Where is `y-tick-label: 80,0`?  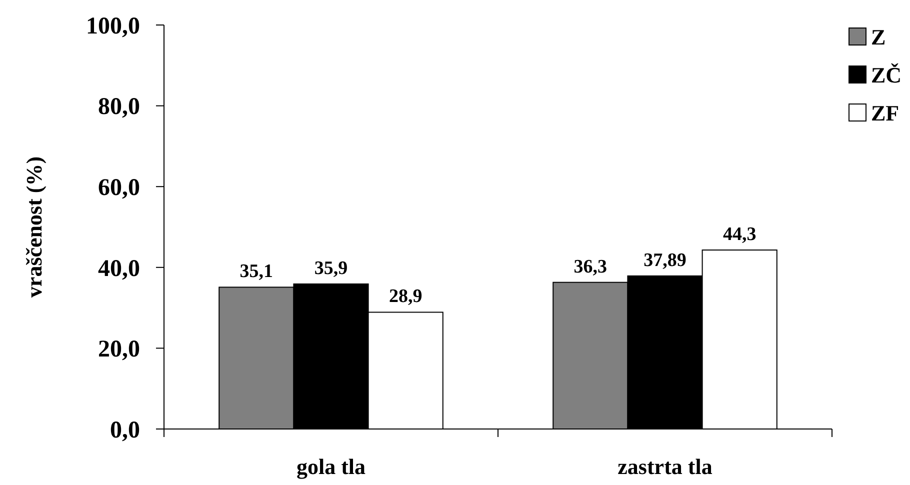
y-tick-label: 80,0 is located at coordinates (119, 107).